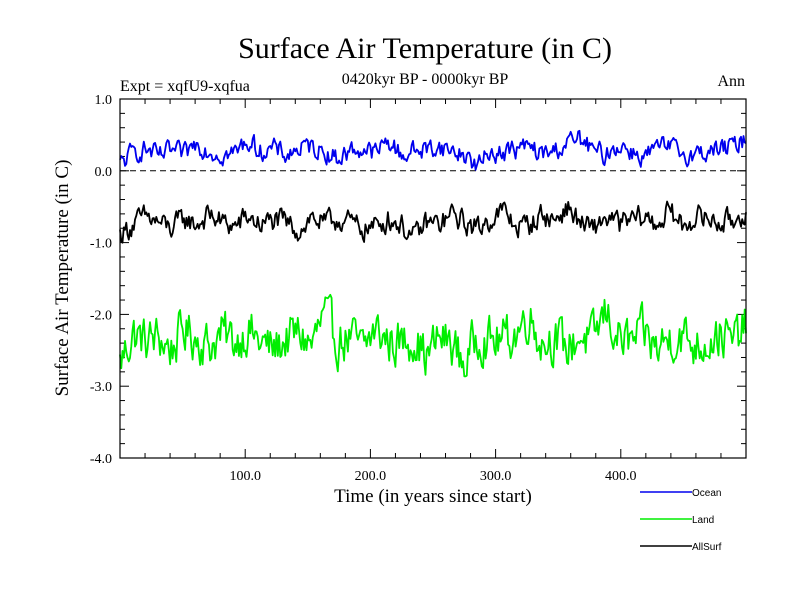 This screenshot has width=800, height=600. I want to click on y-tick-label: 1.0, so click(104, 100).